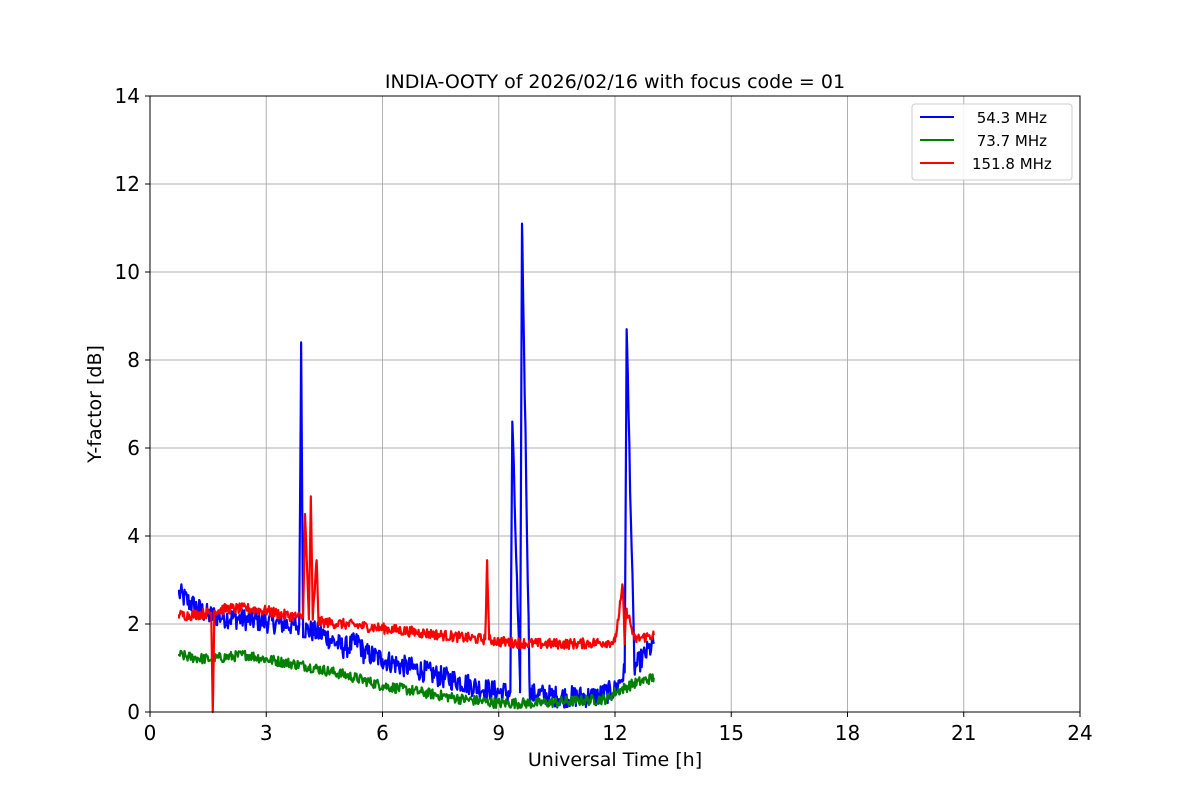 This screenshot has width=1200, height=800. Describe the element at coordinates (416, 679) in the screenshot. I see `series-line-73-7-mhz` at that location.